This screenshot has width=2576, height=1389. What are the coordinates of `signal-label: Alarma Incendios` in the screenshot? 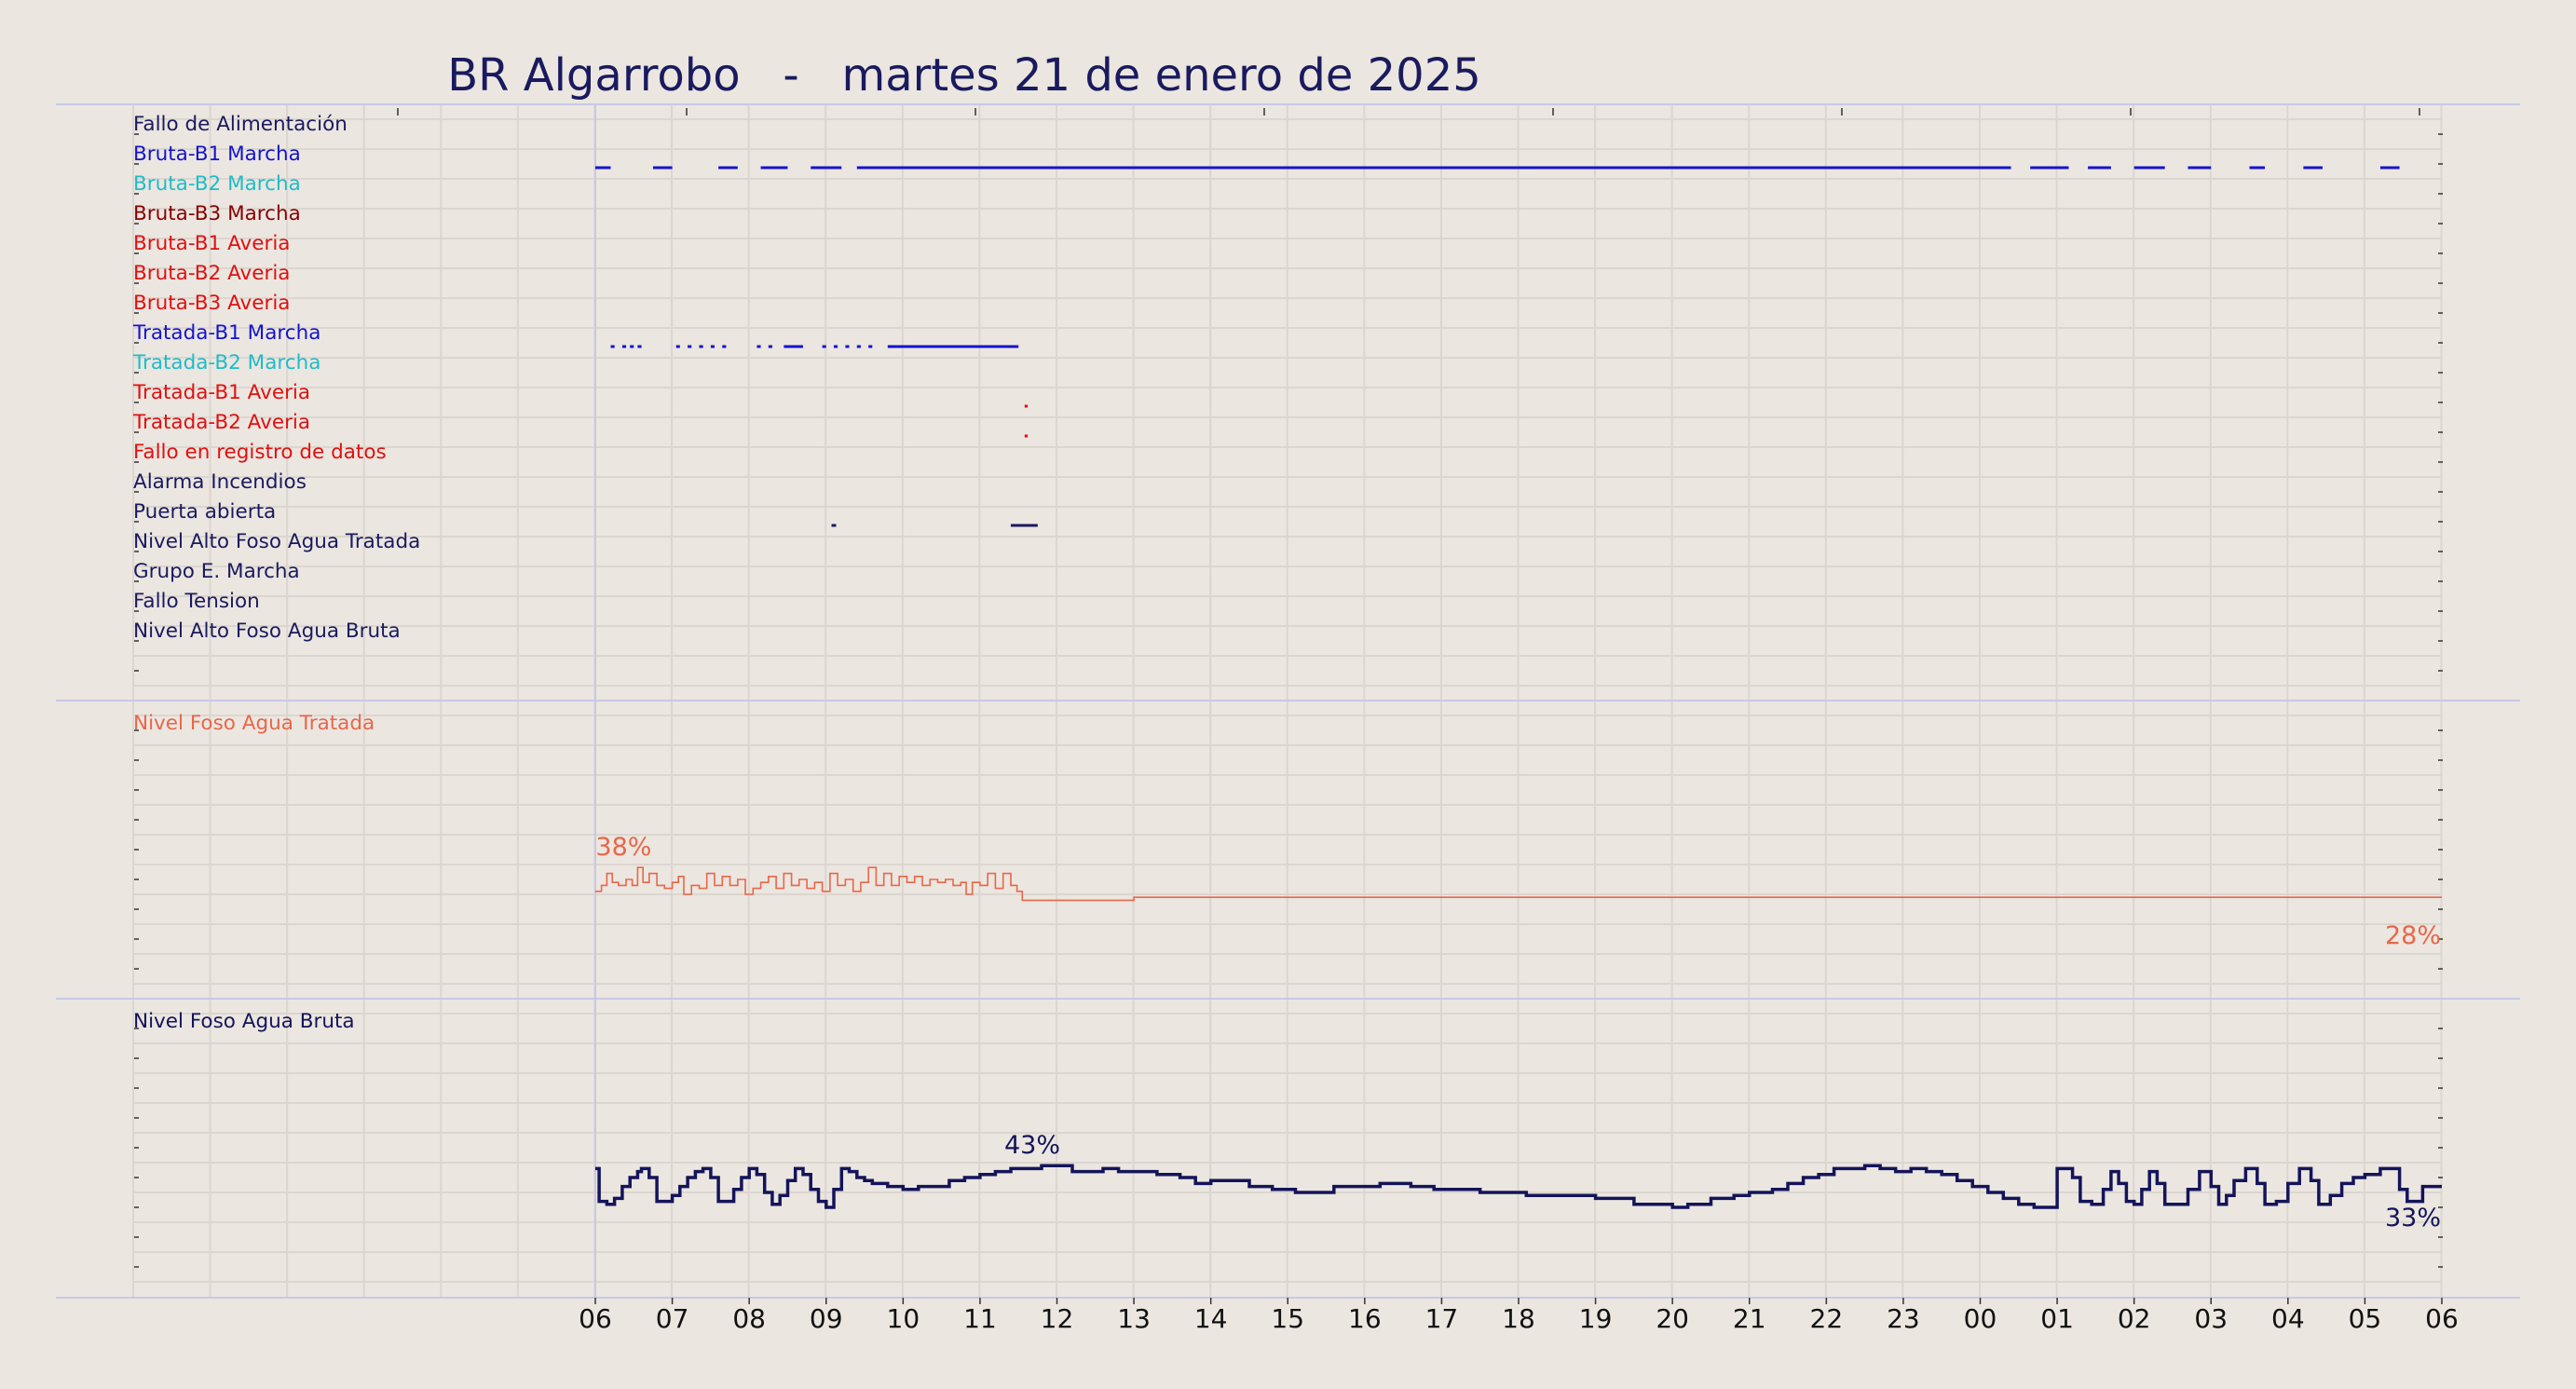 It's located at (220, 482).